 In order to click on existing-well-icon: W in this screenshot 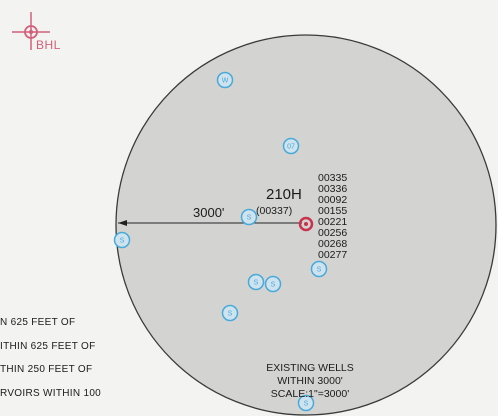, I will do `click(225, 80)`.